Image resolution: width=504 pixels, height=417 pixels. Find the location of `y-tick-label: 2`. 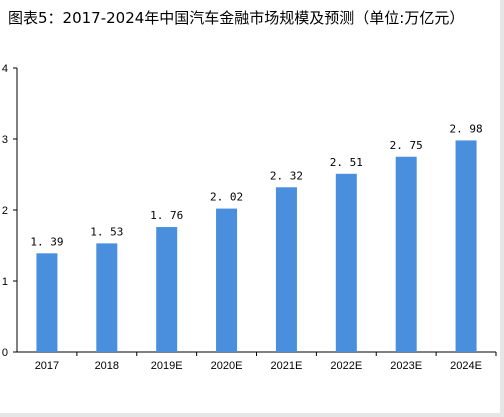

y-tick-label: 2 is located at coordinates (5, 211).